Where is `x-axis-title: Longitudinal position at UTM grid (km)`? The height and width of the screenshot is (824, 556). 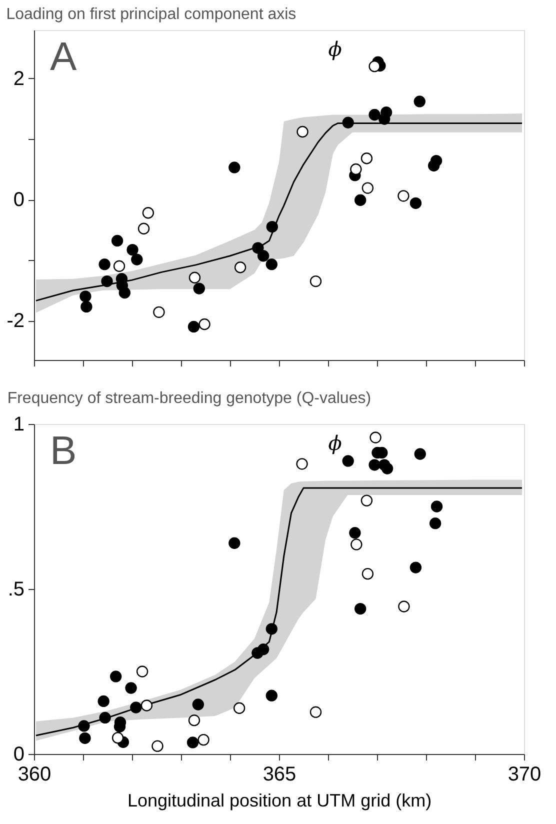 x-axis-title: Longitudinal position at UTM grid (km) is located at coordinates (279, 800).